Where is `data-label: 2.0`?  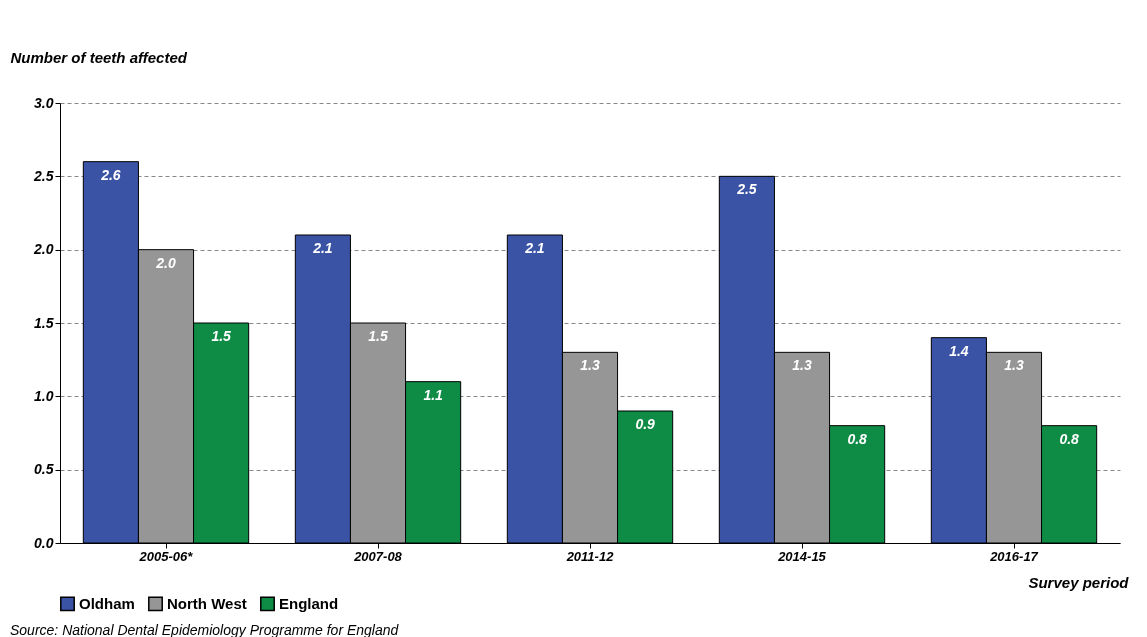 data-label: 2.0 is located at coordinates (165, 262).